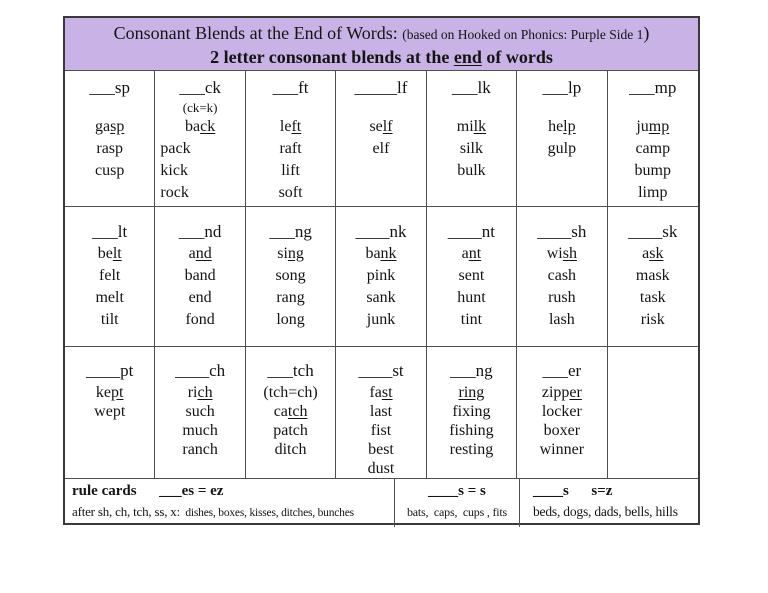 Image resolution: width=768 pixels, height=593 pixels. Describe the element at coordinates (467, 57) in the screenshot. I see `subtitle-underlined-word: end` at that location.